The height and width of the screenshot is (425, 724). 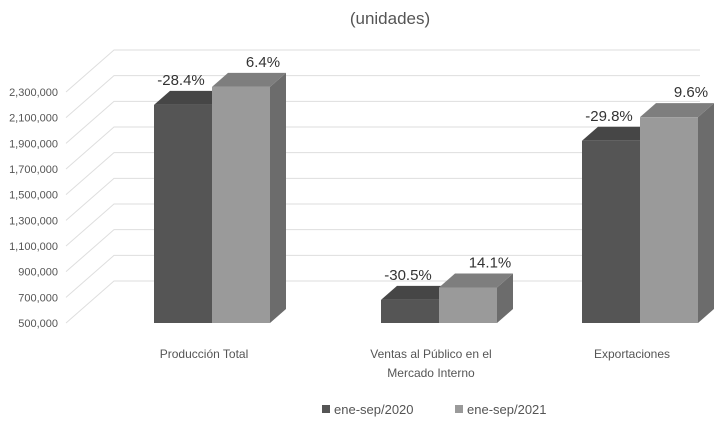 What do you see at coordinates (609, 116) in the screenshot?
I see `data-label: -29.8%` at bounding box center [609, 116].